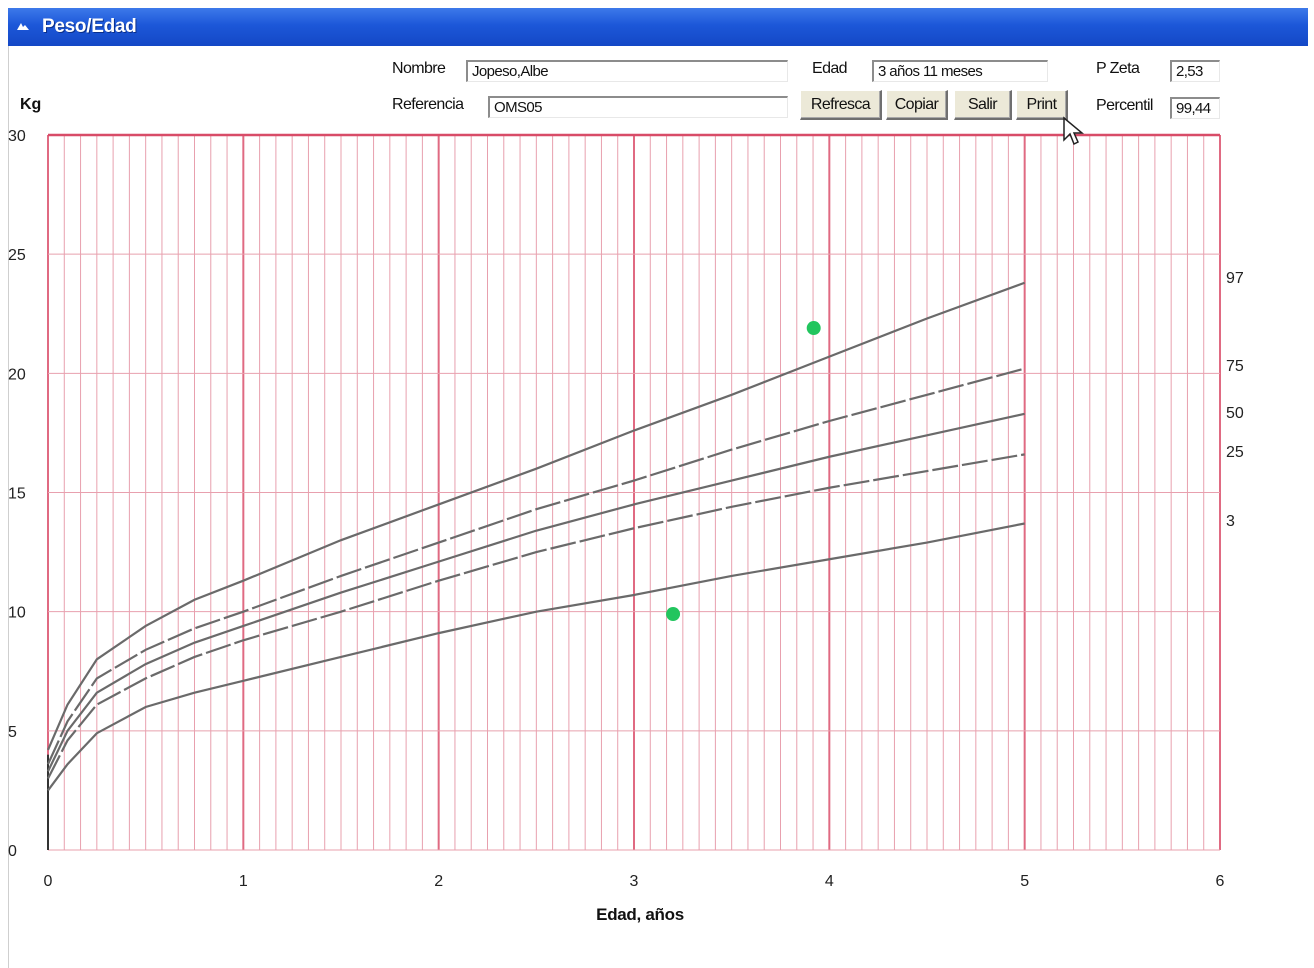  What do you see at coordinates (1195, 108) in the screenshot?
I see `percentil-field: 99,44` at bounding box center [1195, 108].